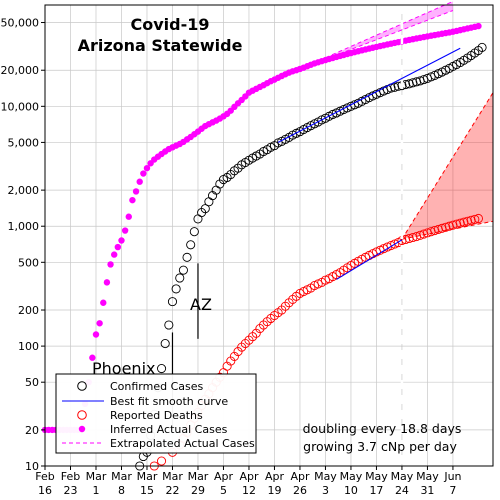 This screenshot has width=500, height=500. I want to click on x-tick-day: 5, so click(223, 490).